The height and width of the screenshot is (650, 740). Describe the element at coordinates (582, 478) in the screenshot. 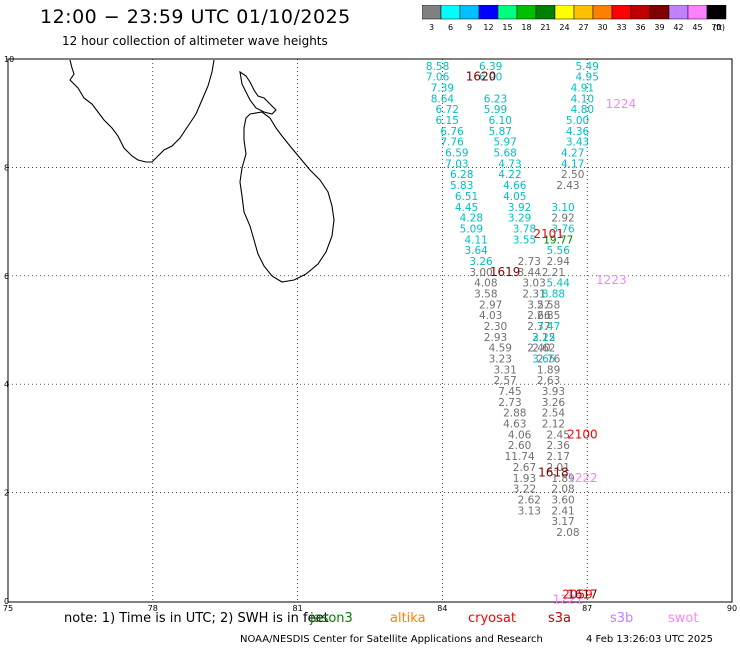

I see `pass-time-label: 1222` at that location.